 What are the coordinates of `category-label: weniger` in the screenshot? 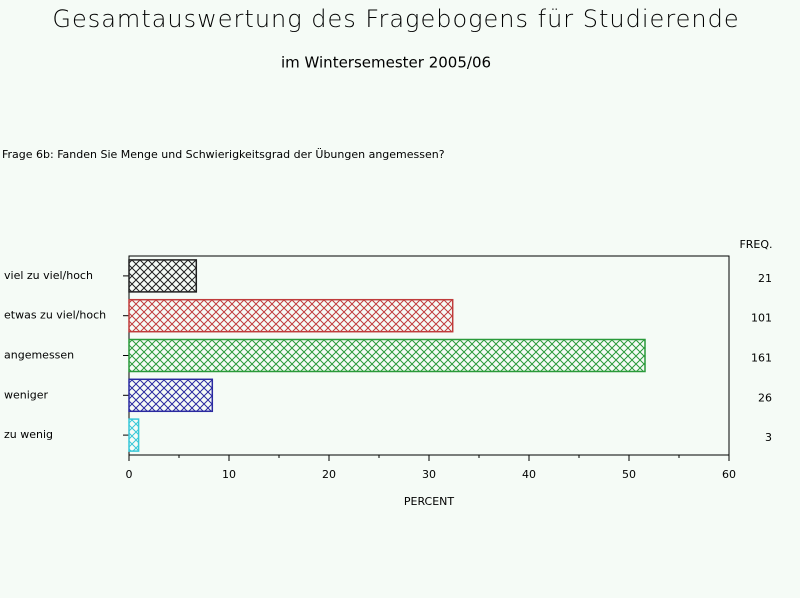 It's located at (26, 394).